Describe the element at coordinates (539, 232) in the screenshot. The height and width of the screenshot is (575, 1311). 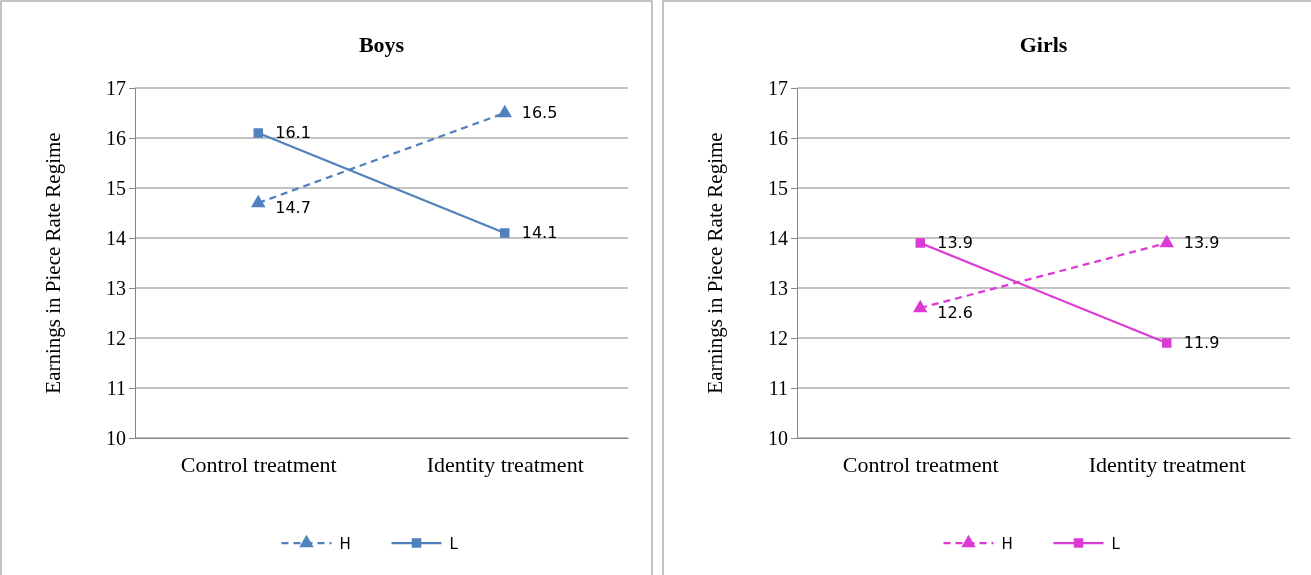
I see `data-label: 14.1` at that location.